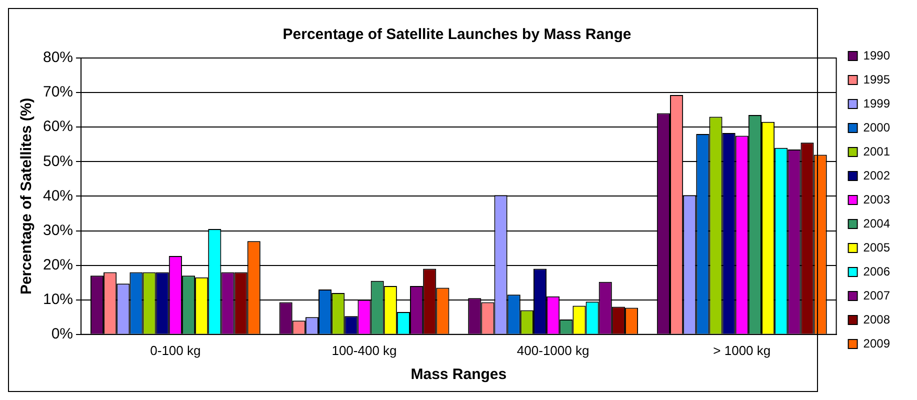  Describe the element at coordinates (876, 199) in the screenshot. I see `legend-label: 2003` at that location.